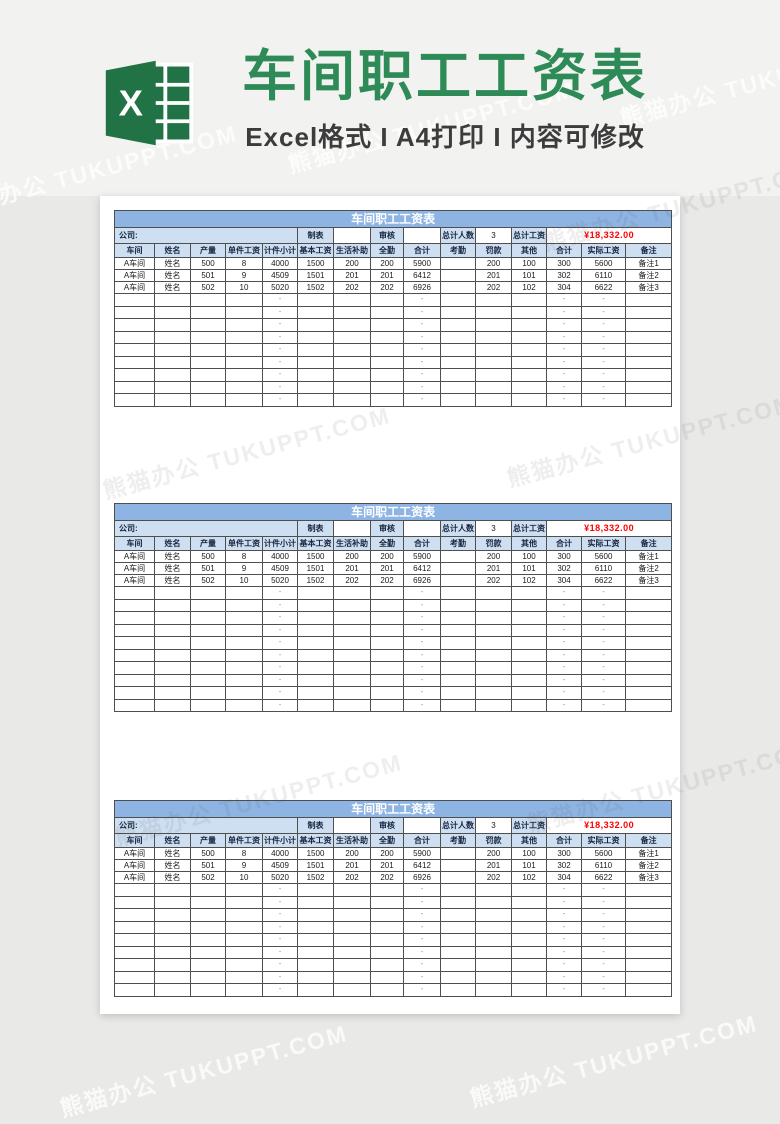  Describe the element at coordinates (422, 275) in the screenshot. I see `data-cell: 6412` at that location.